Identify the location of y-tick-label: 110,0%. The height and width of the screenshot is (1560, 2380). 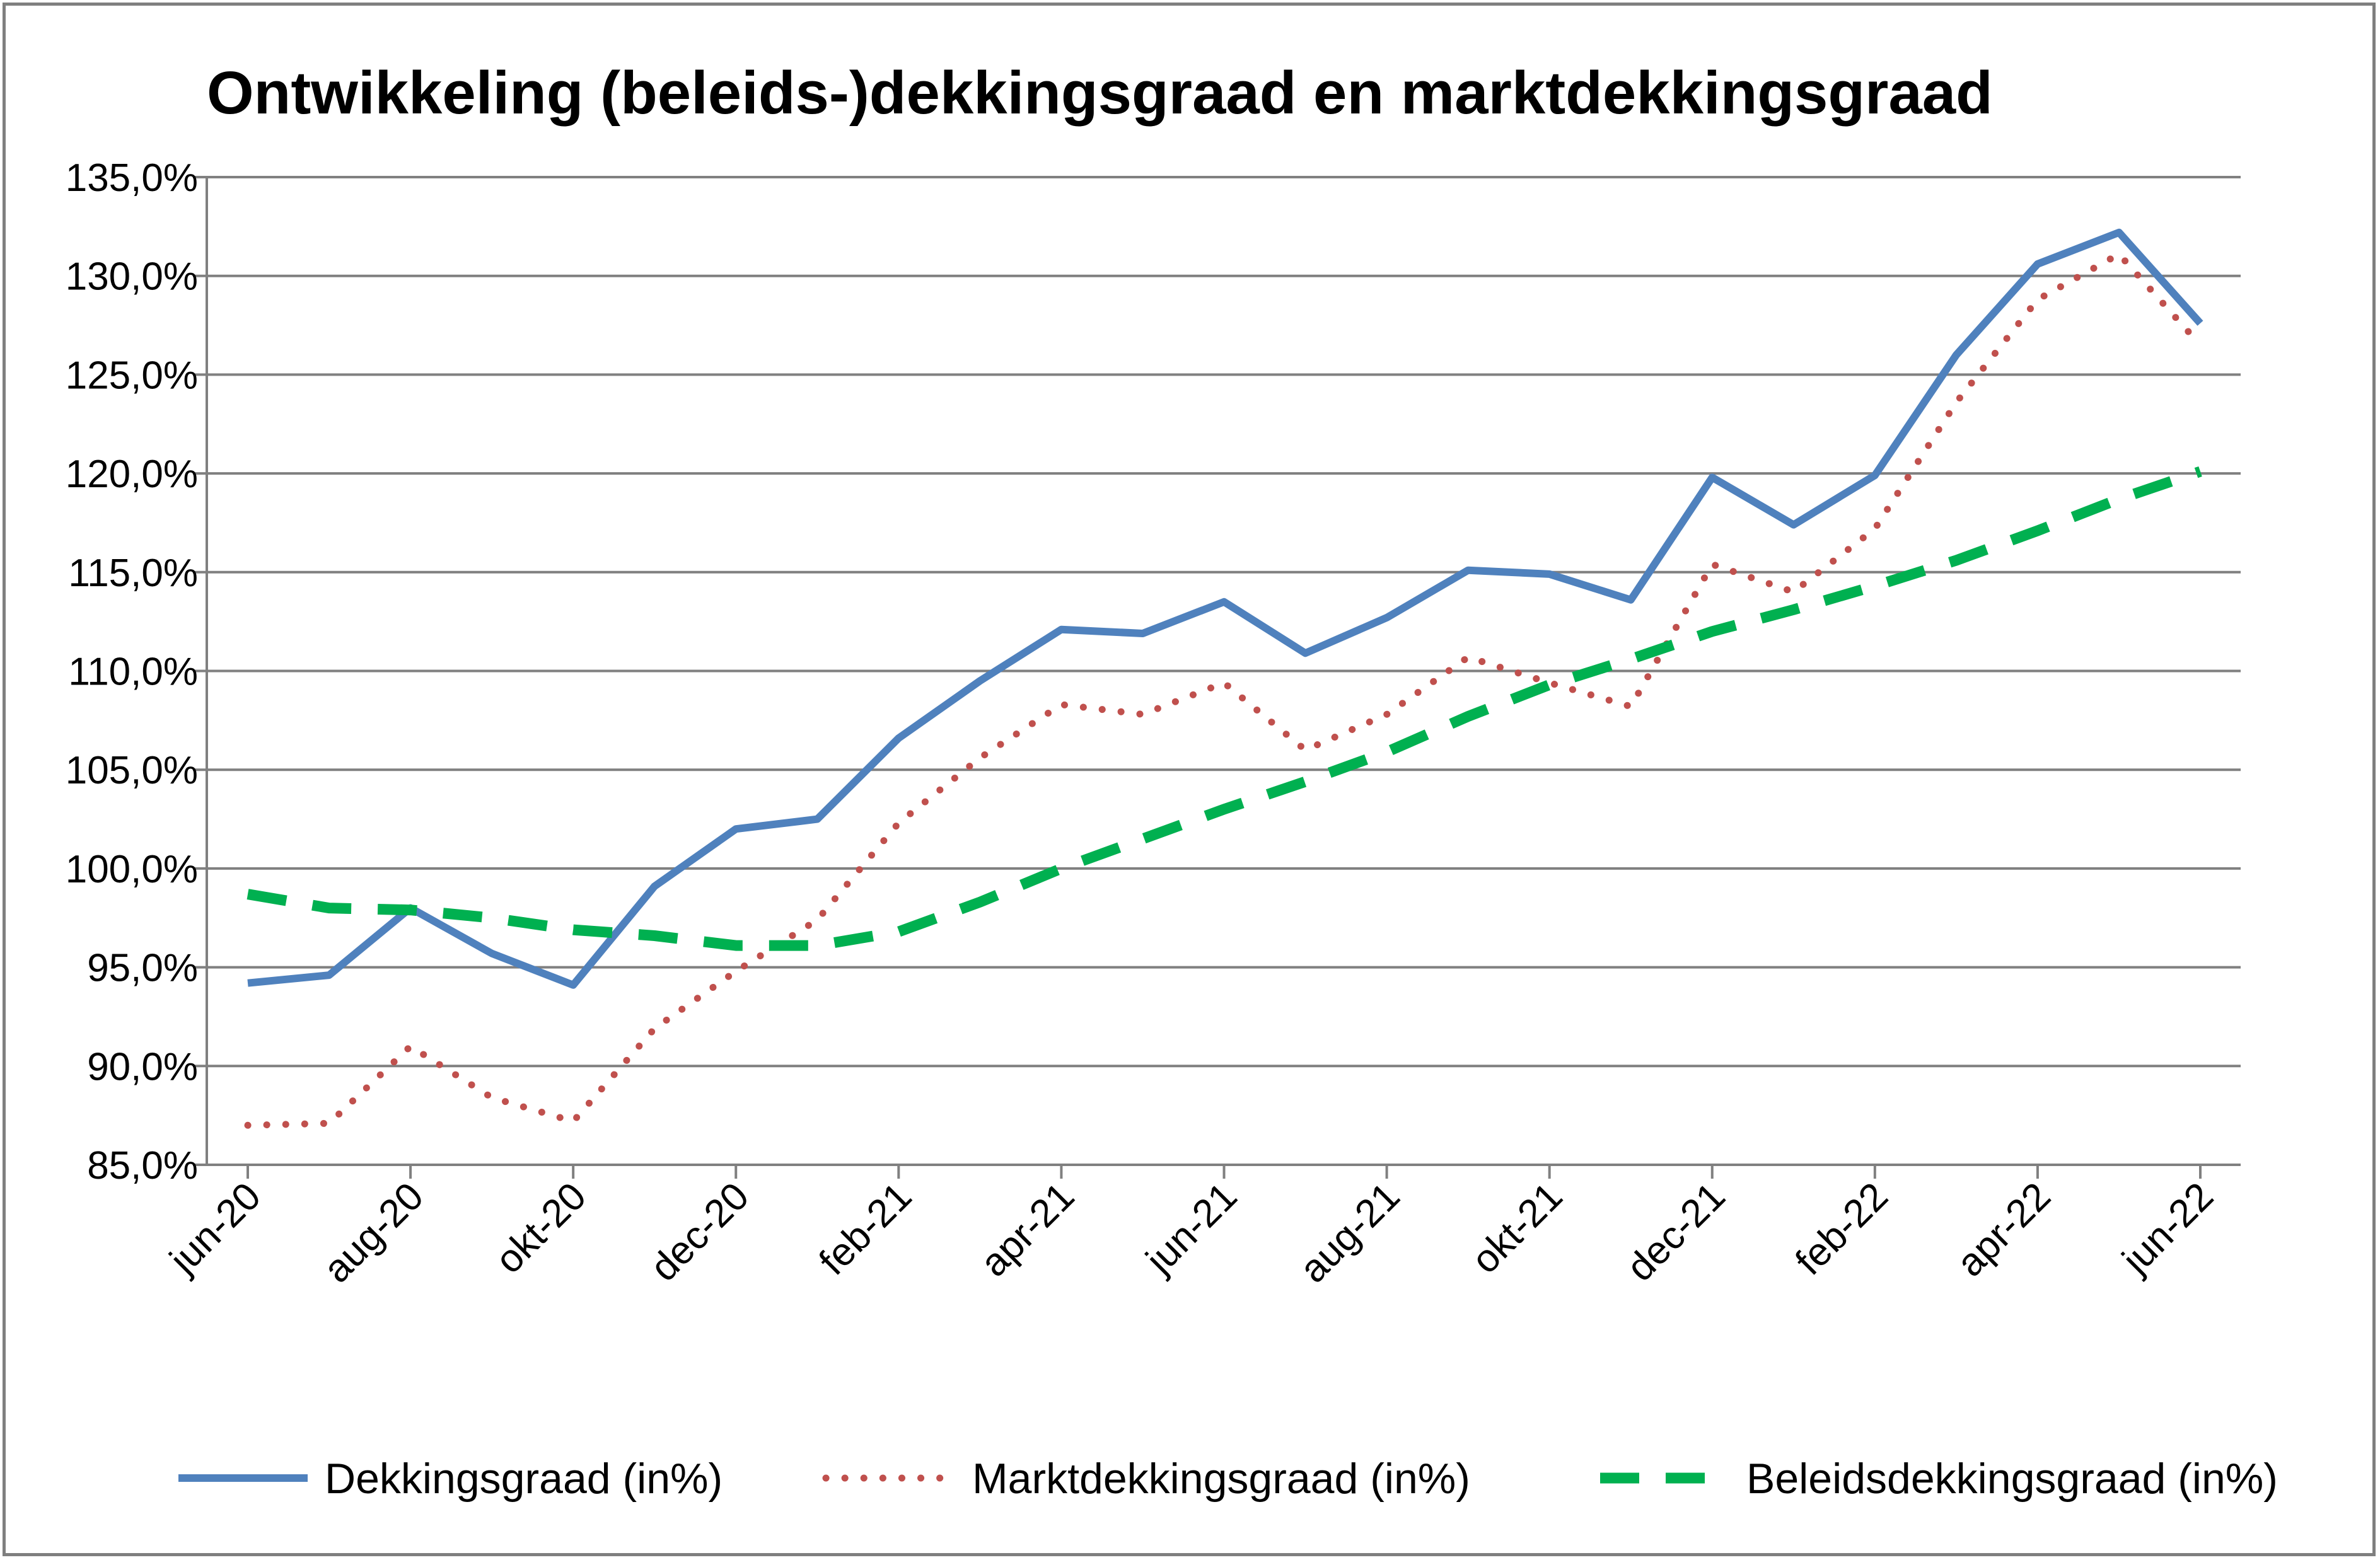
(133, 672).